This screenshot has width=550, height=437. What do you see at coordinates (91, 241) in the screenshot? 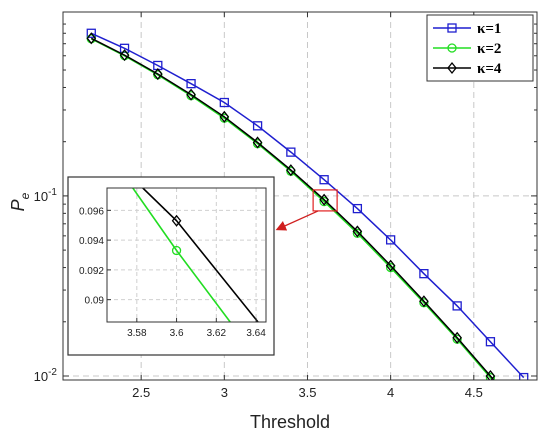
I see `inset-y-tick-label: 0.094` at bounding box center [91, 241].